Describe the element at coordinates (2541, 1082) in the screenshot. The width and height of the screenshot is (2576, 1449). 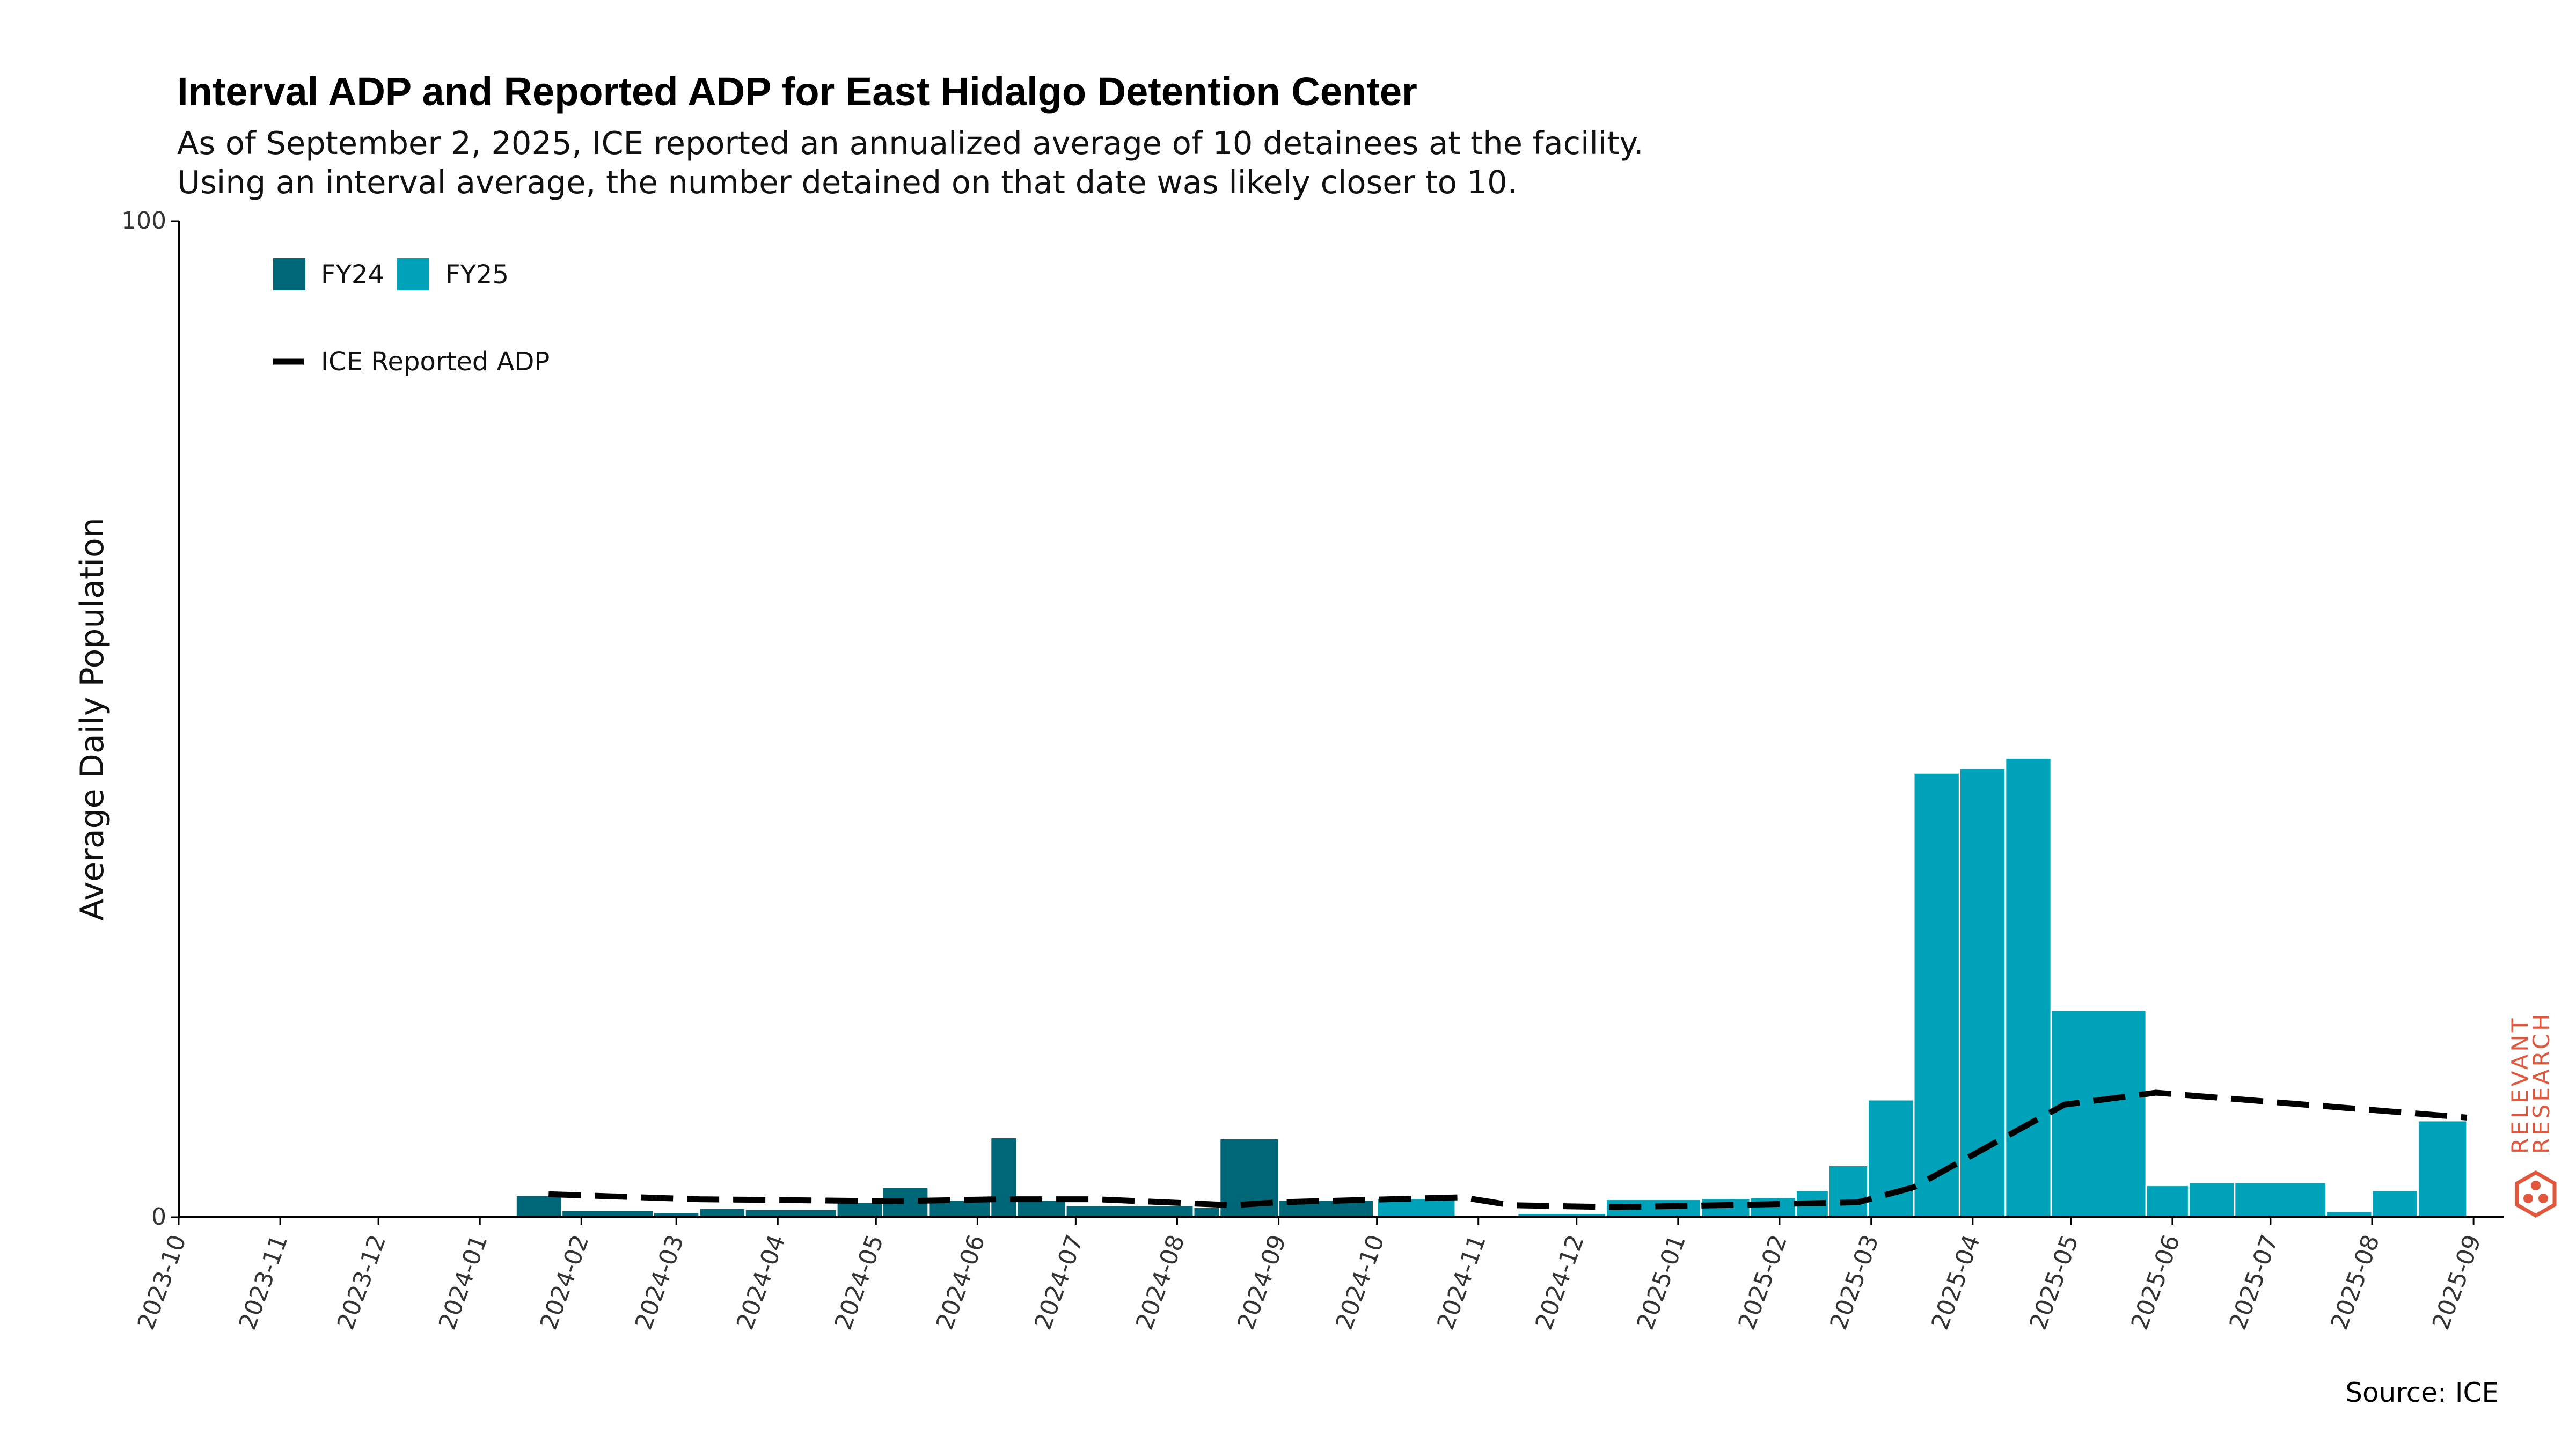
I see `logo-text-line-2: RESEARCH` at that location.